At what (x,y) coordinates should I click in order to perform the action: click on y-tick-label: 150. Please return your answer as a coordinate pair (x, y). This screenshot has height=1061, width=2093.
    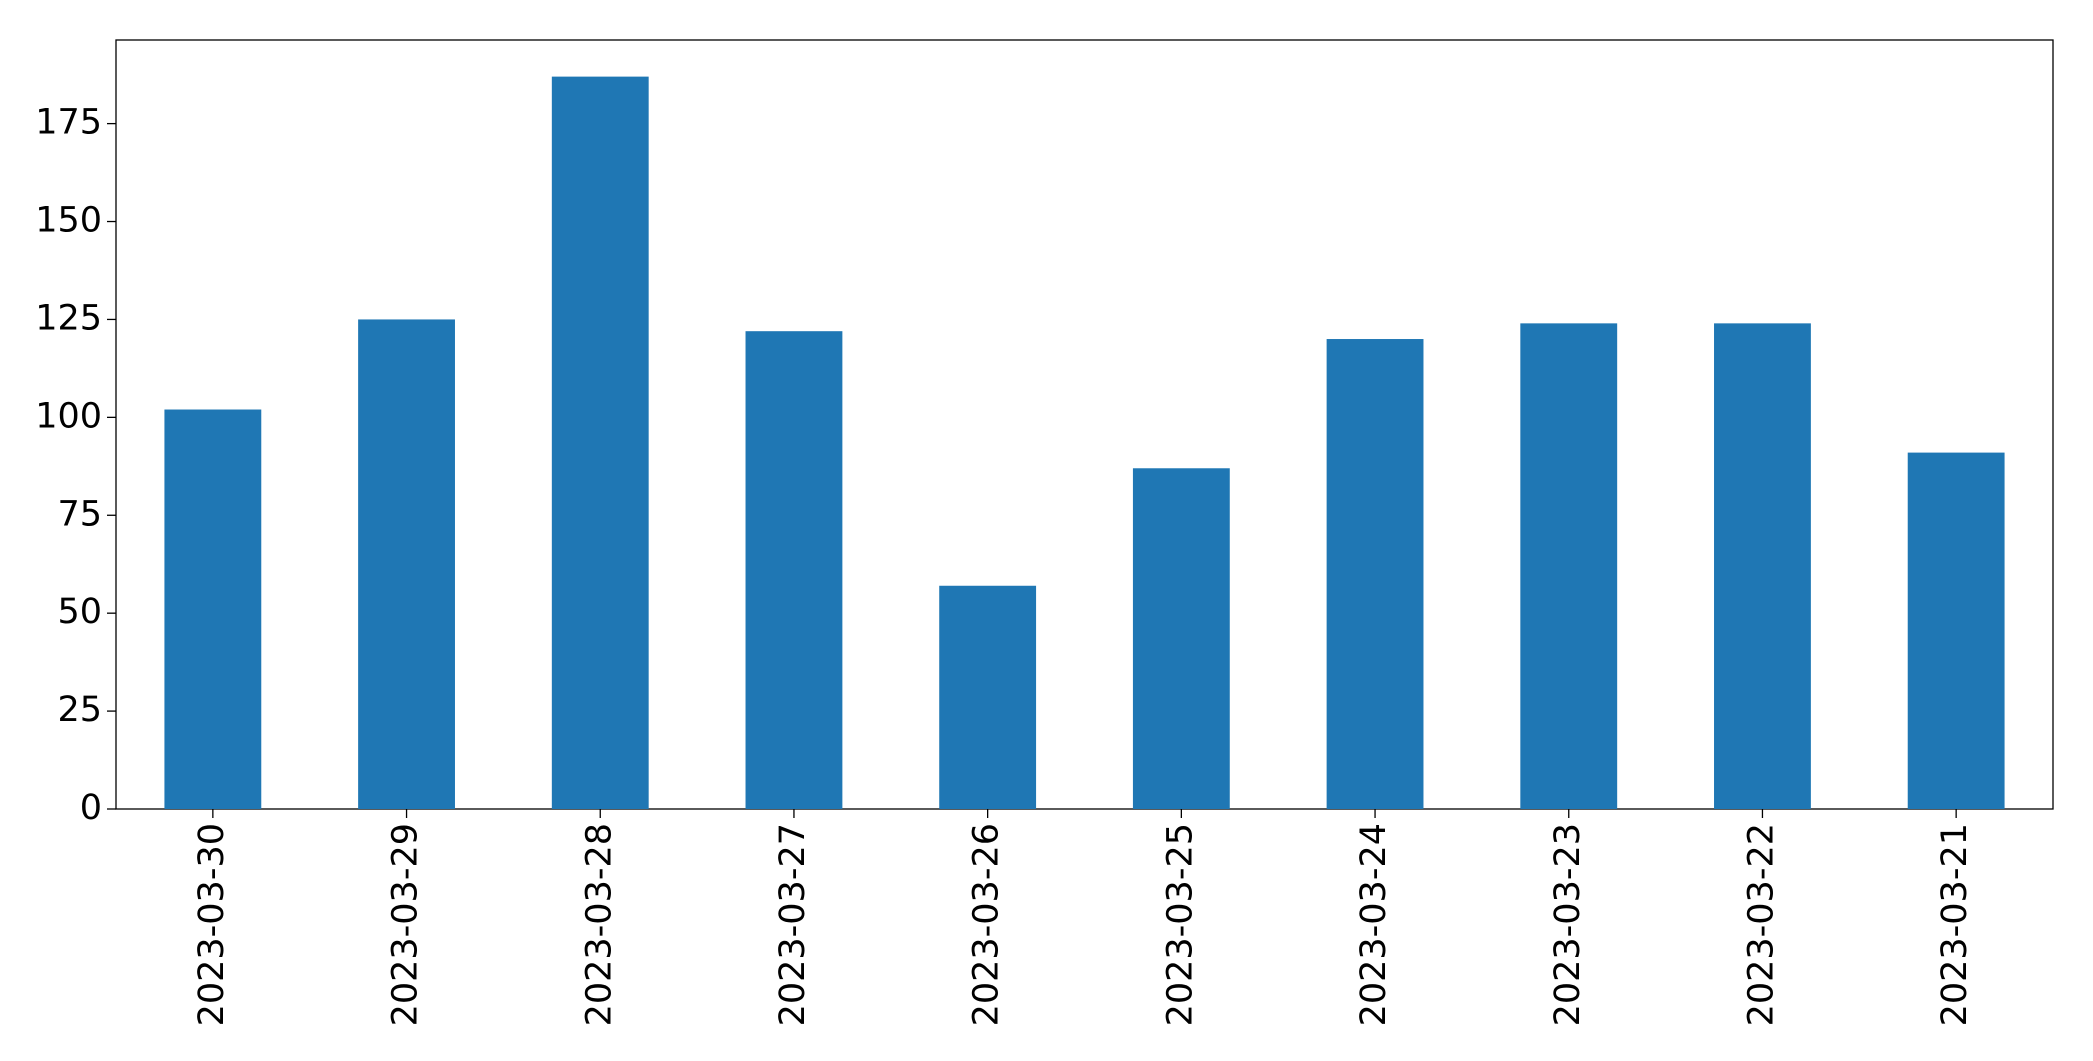
    Looking at the image, I should click on (68, 221).